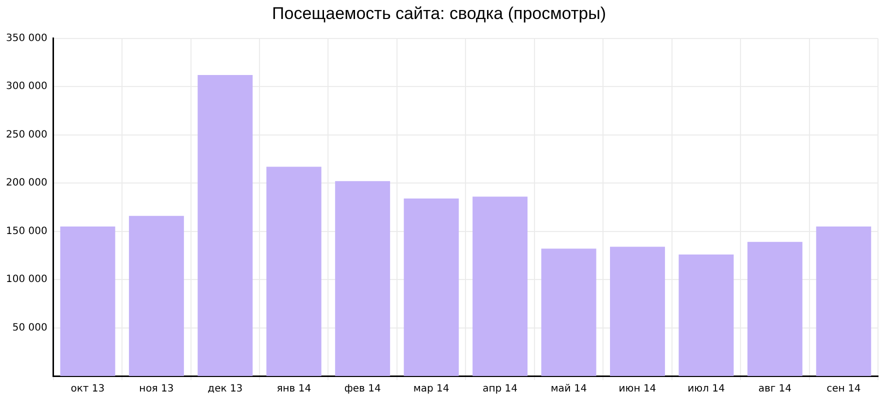  Describe the element at coordinates (431, 389) in the screenshot. I see `x-tick-label: мар 14` at that location.